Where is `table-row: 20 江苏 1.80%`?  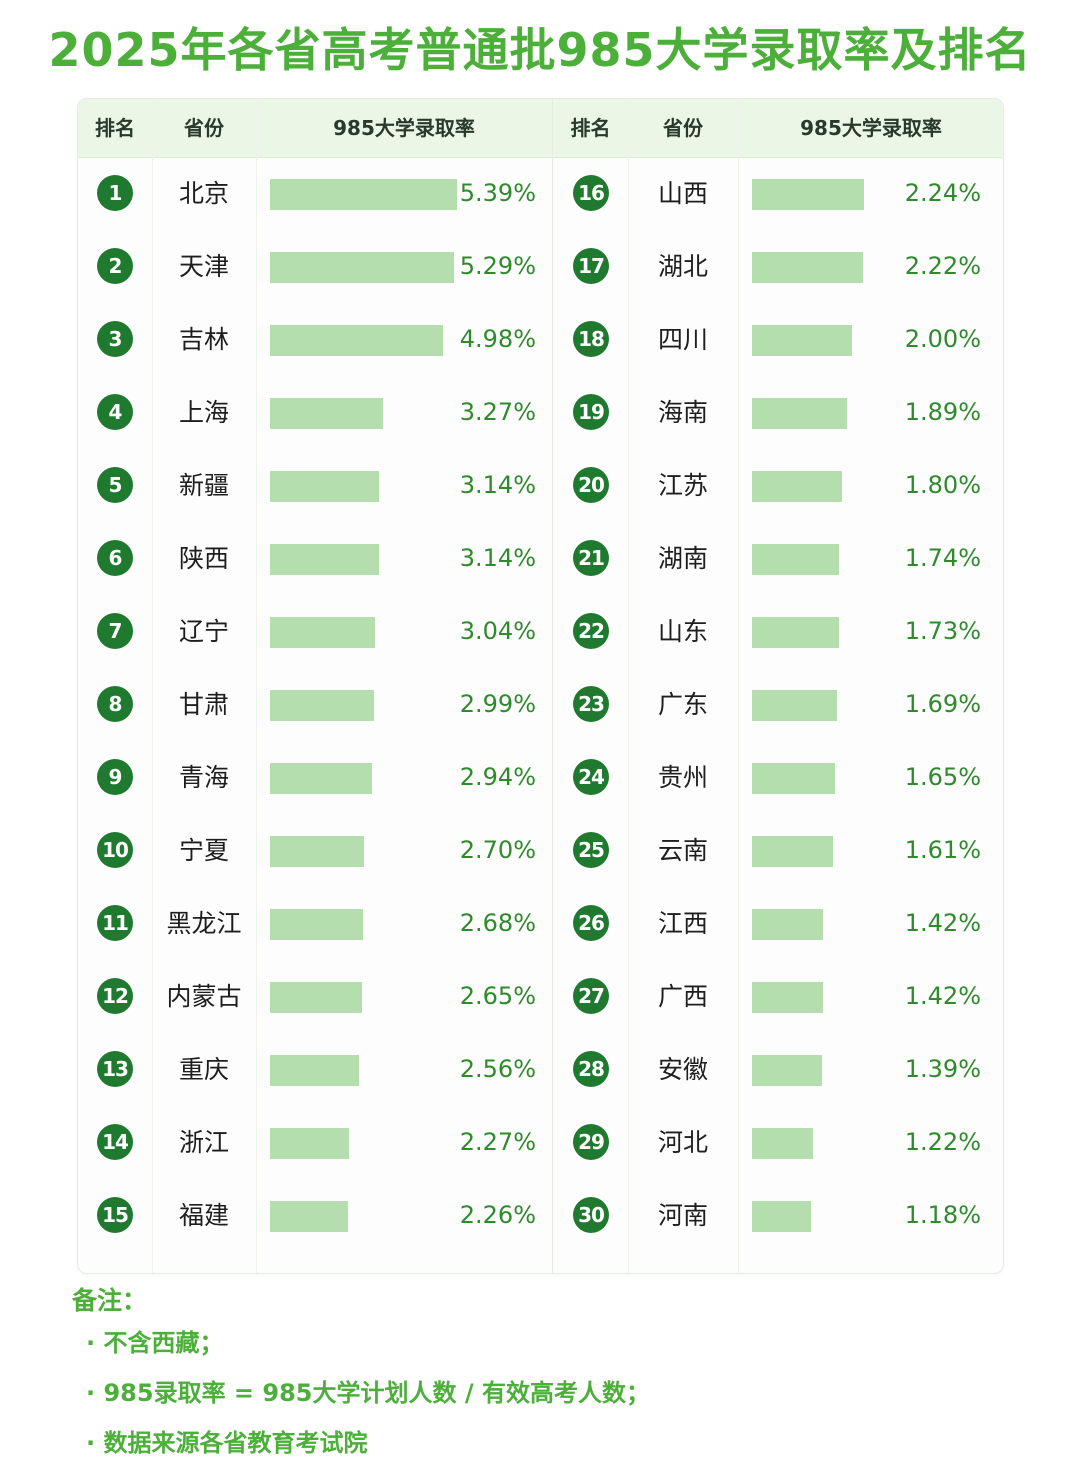 table-row: 20 江苏 1.80% is located at coordinates (778, 485).